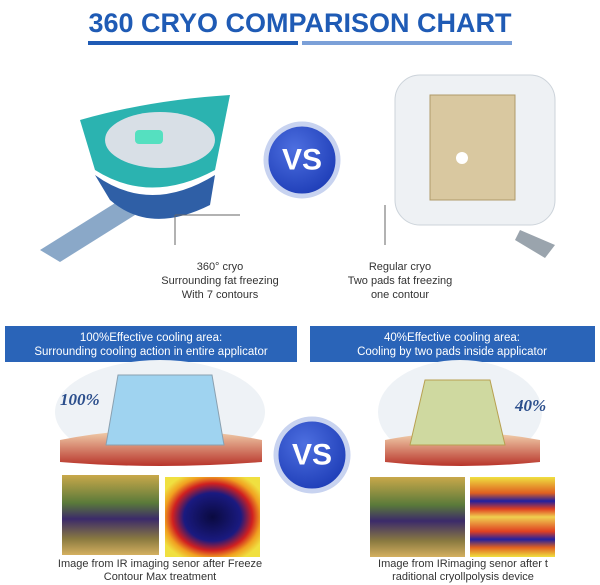  What do you see at coordinates (400, 267) in the screenshot?
I see `caption: Regular cryo` at bounding box center [400, 267].